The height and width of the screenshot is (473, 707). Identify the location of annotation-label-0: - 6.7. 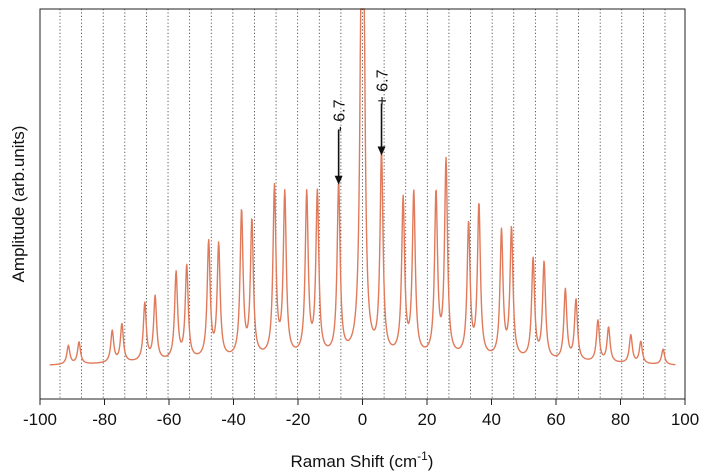
(340, 115).